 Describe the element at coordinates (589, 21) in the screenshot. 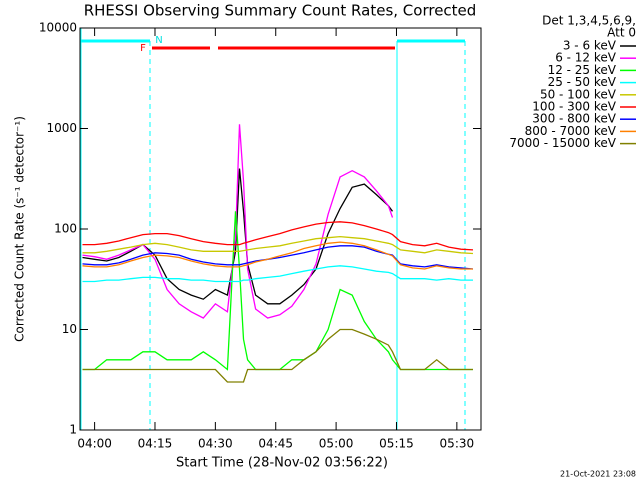

I see `legend-header: Det 1,3,4,5,6,9,` at that location.